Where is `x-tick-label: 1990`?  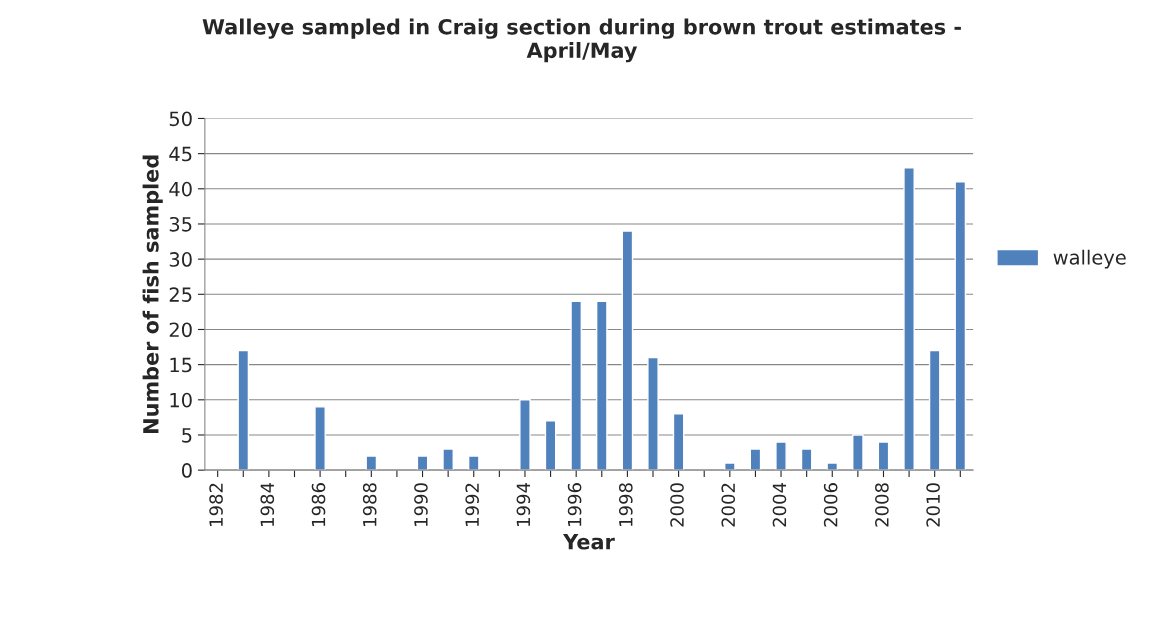 x-tick-label: 1990 is located at coordinates (421, 504).